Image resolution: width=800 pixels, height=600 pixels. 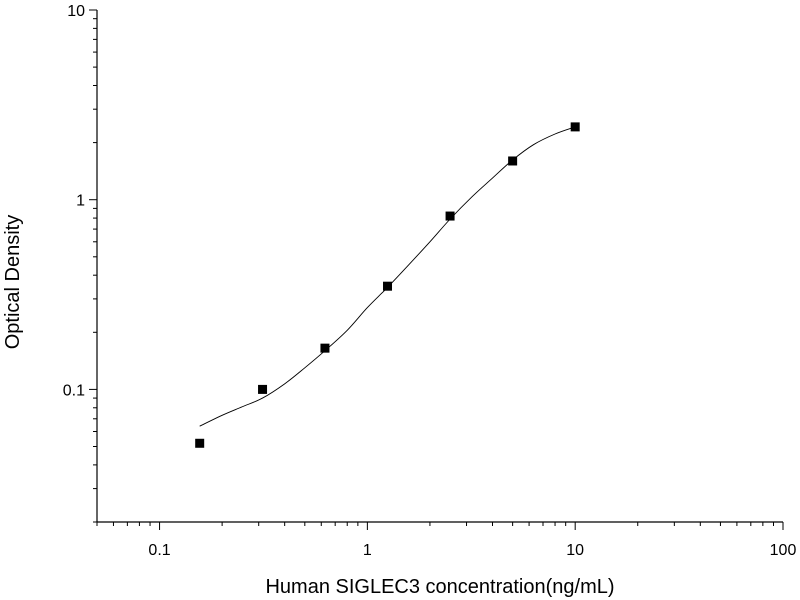 I want to click on y-tick-label: 1, so click(x=80, y=201).